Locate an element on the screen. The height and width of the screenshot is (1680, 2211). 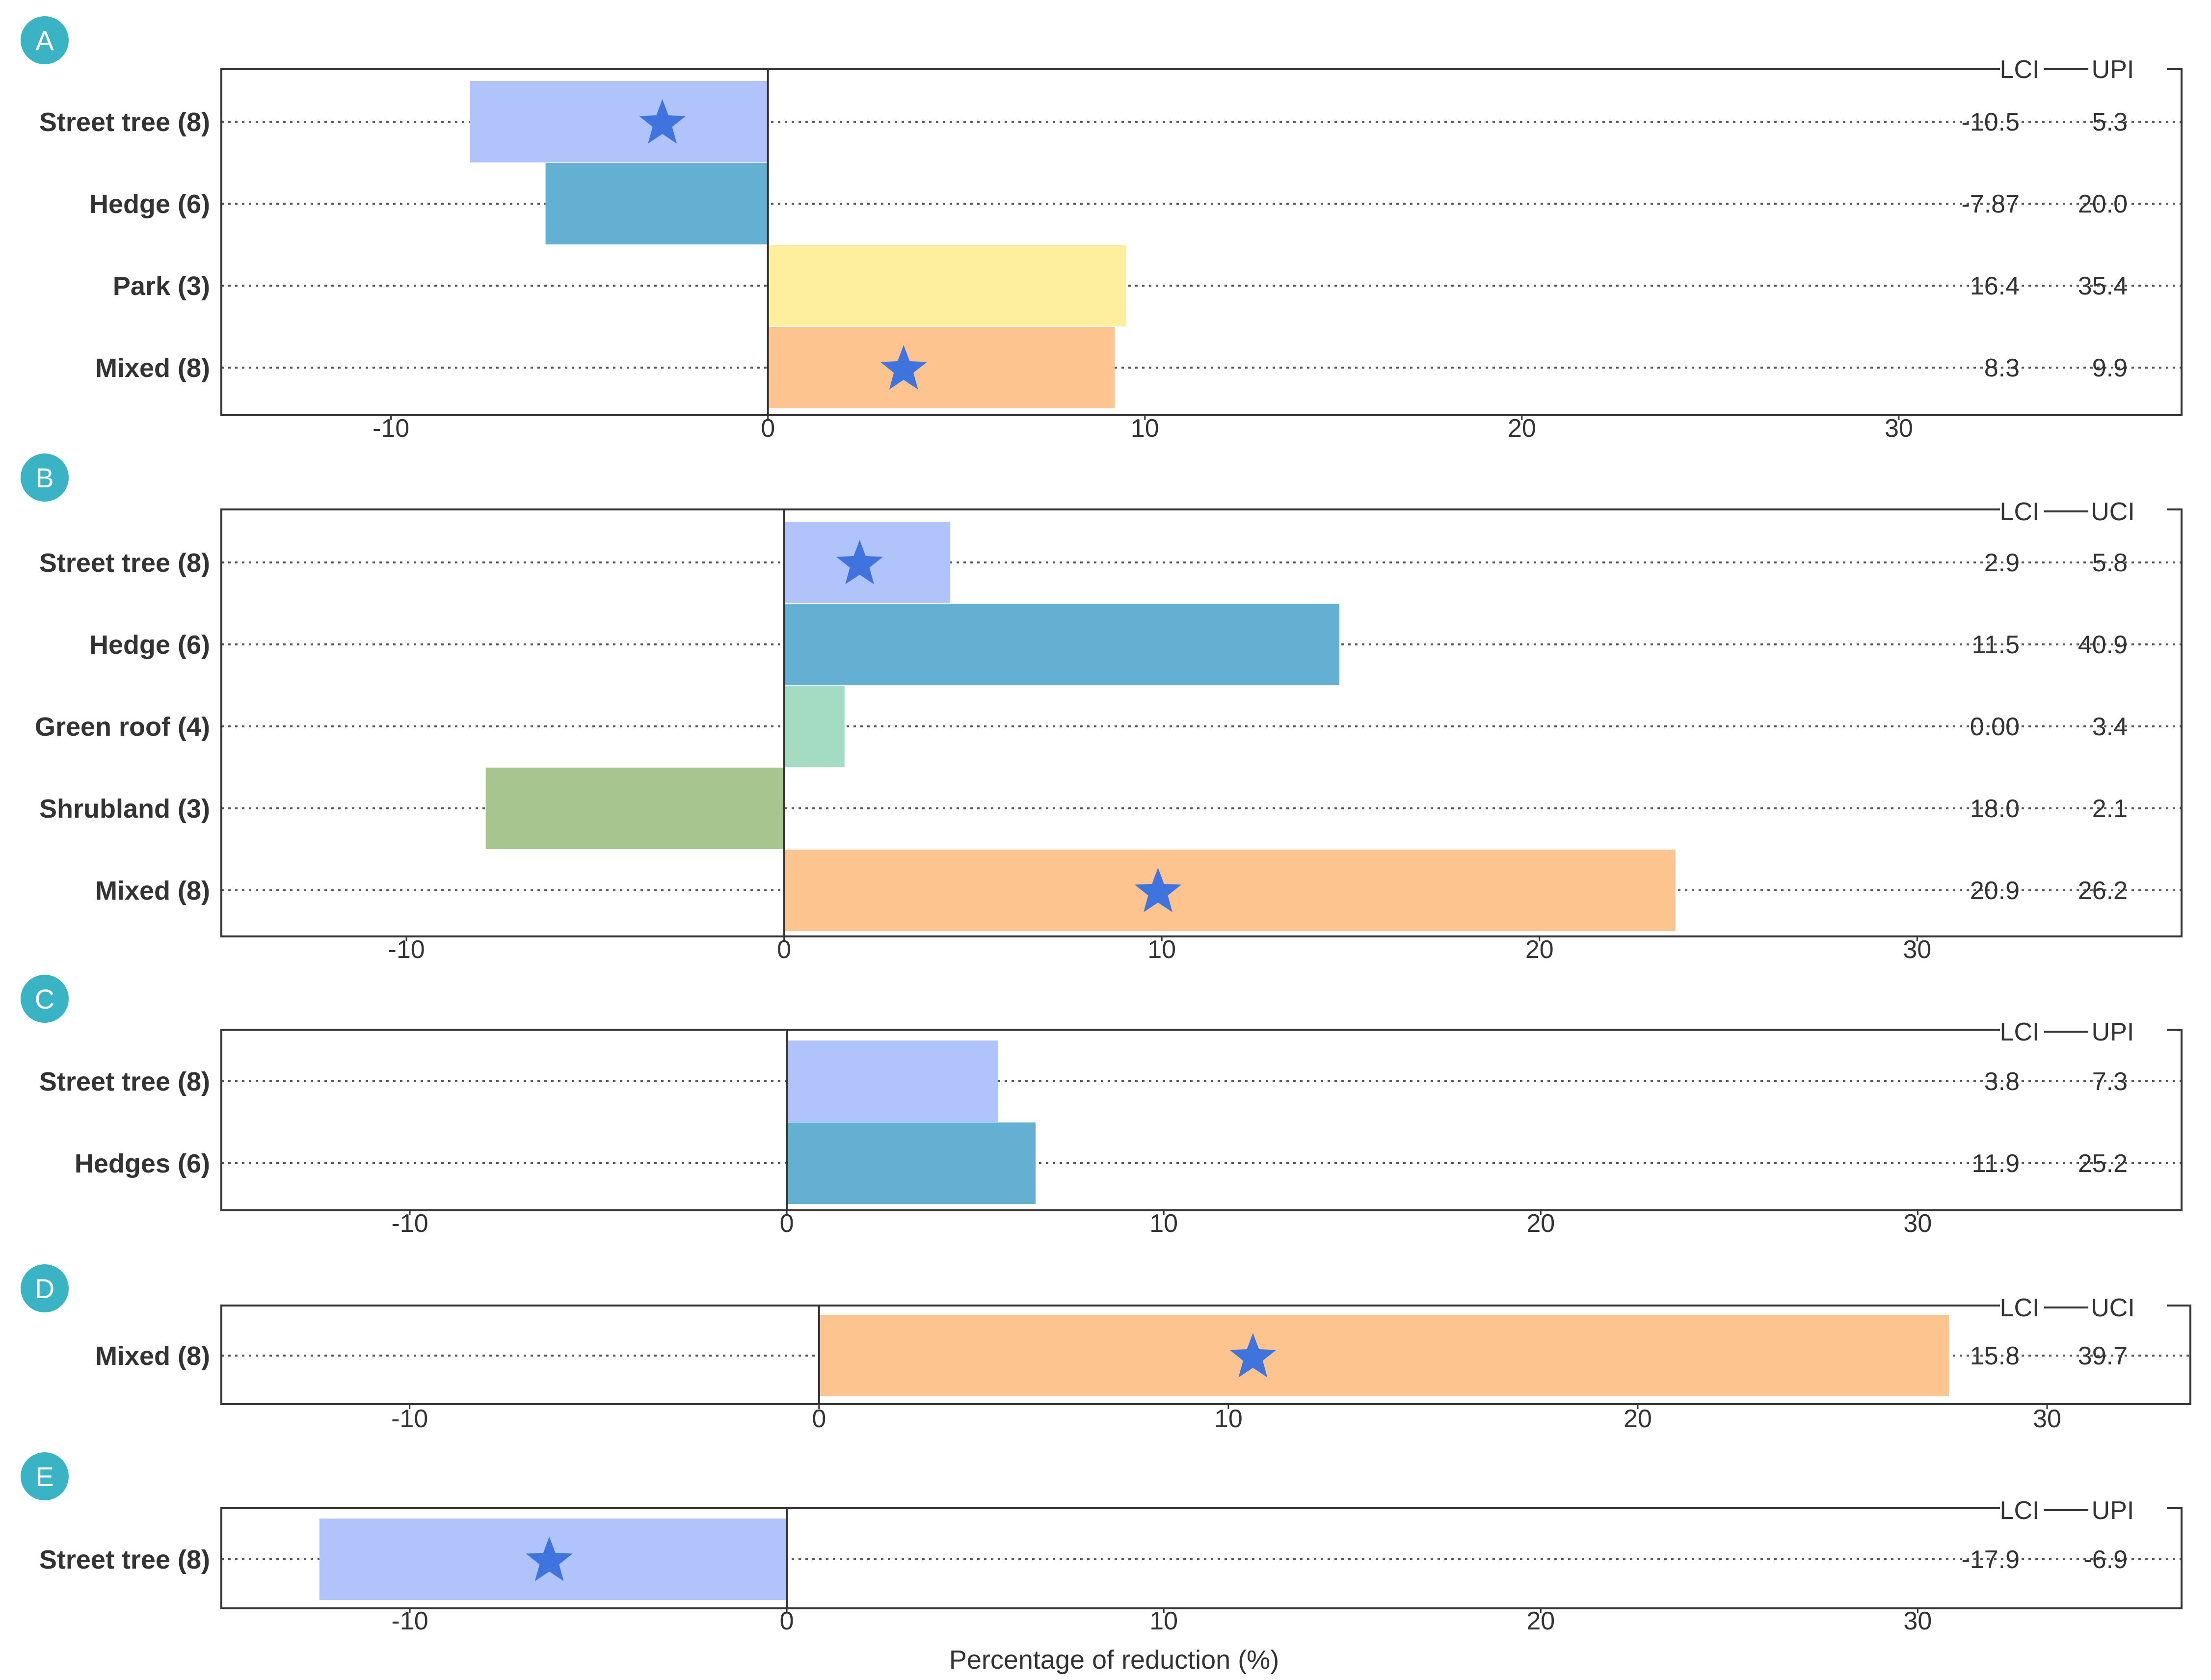
uci-value: 5.8 is located at coordinates (2110, 563).